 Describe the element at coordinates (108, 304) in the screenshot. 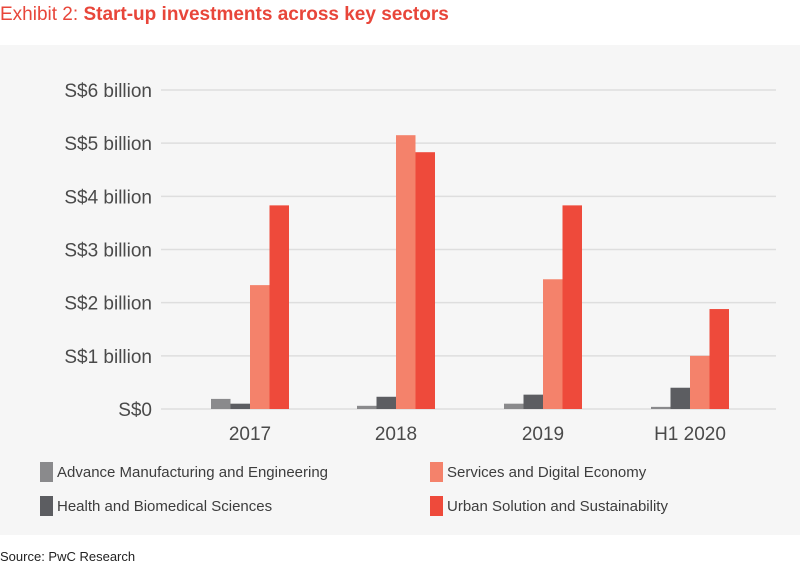

I see `y-tick-label: S$2 billion` at that location.